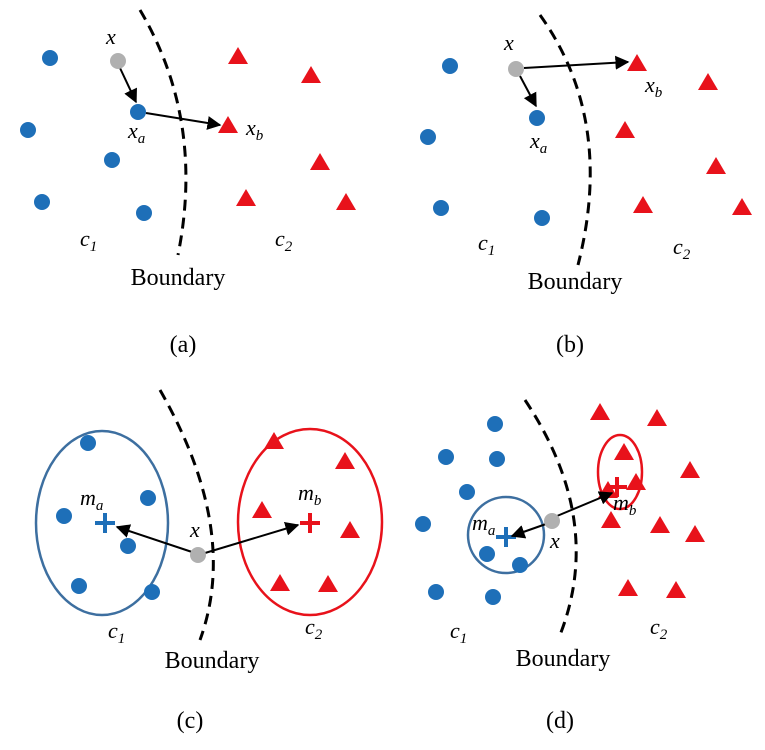  Describe the element at coordinates (91, 499) in the screenshot. I see `label: ma` at that location.